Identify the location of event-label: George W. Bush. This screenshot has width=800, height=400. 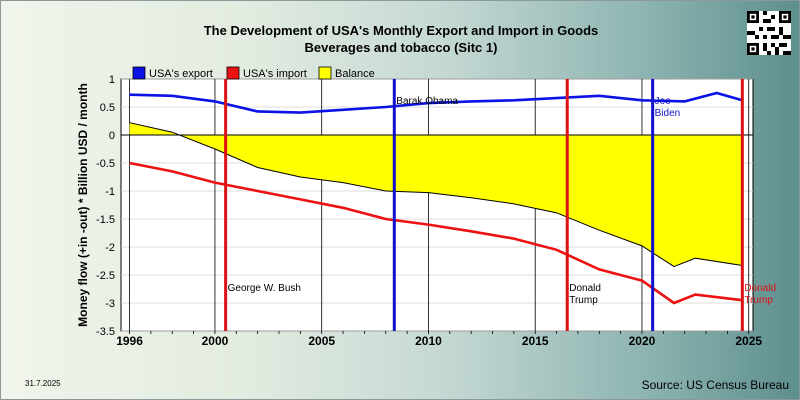
(264, 288).